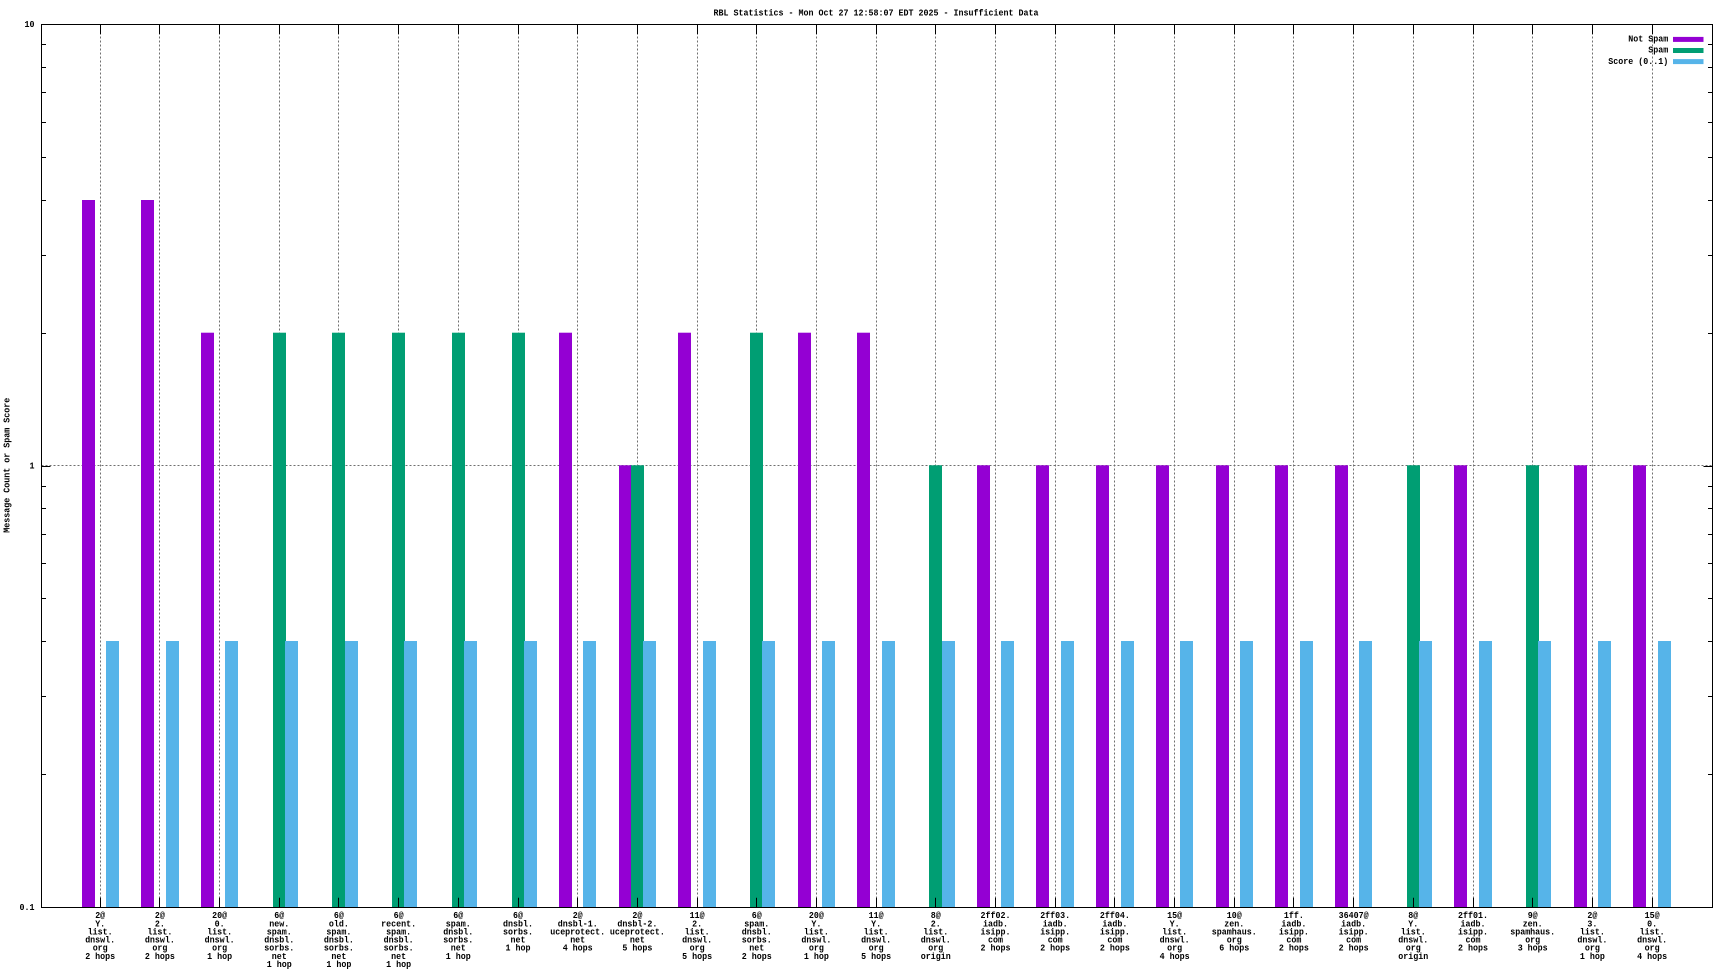  I want to click on svg-text: 3., so click(1592, 923).